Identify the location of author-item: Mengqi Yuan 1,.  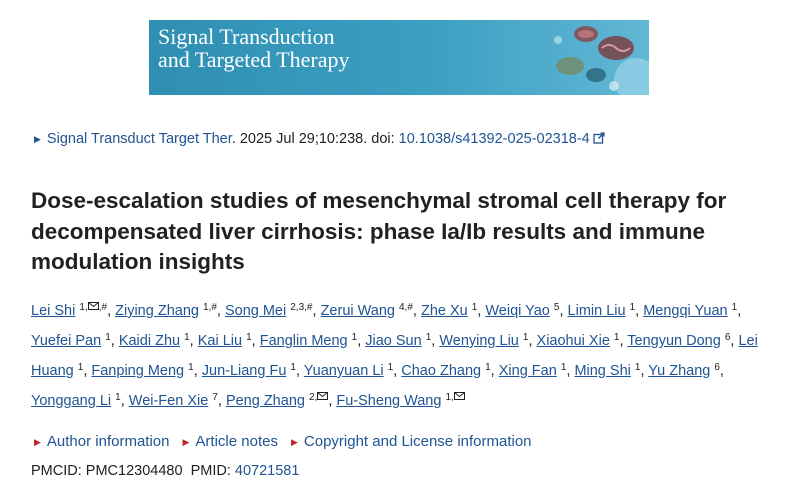
(692, 311).